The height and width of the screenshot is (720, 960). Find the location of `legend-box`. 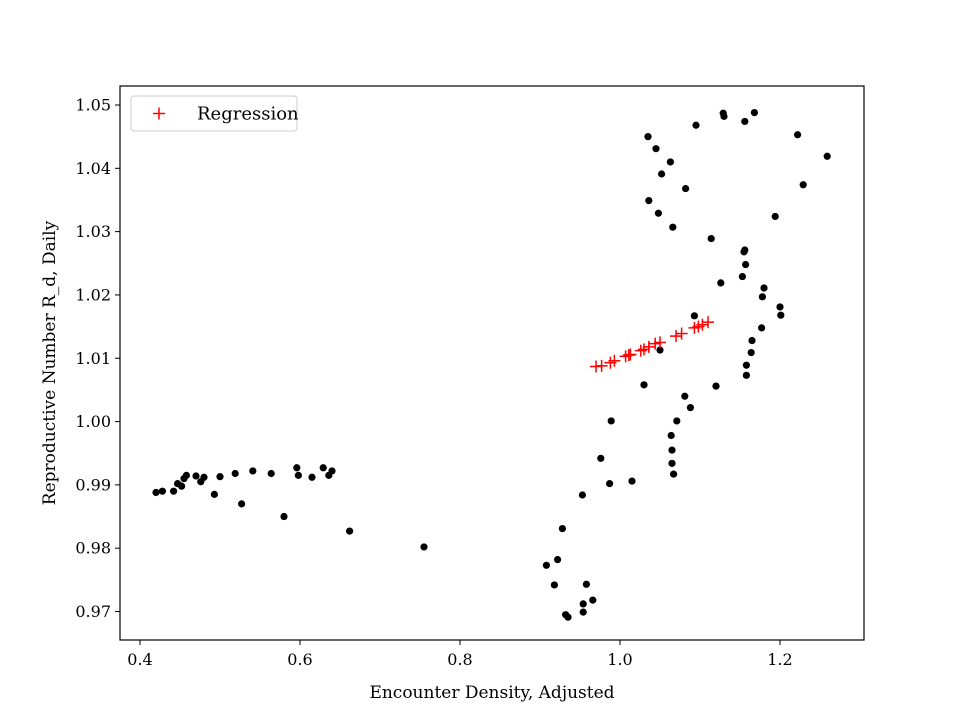

legend-box is located at coordinates (214, 113).